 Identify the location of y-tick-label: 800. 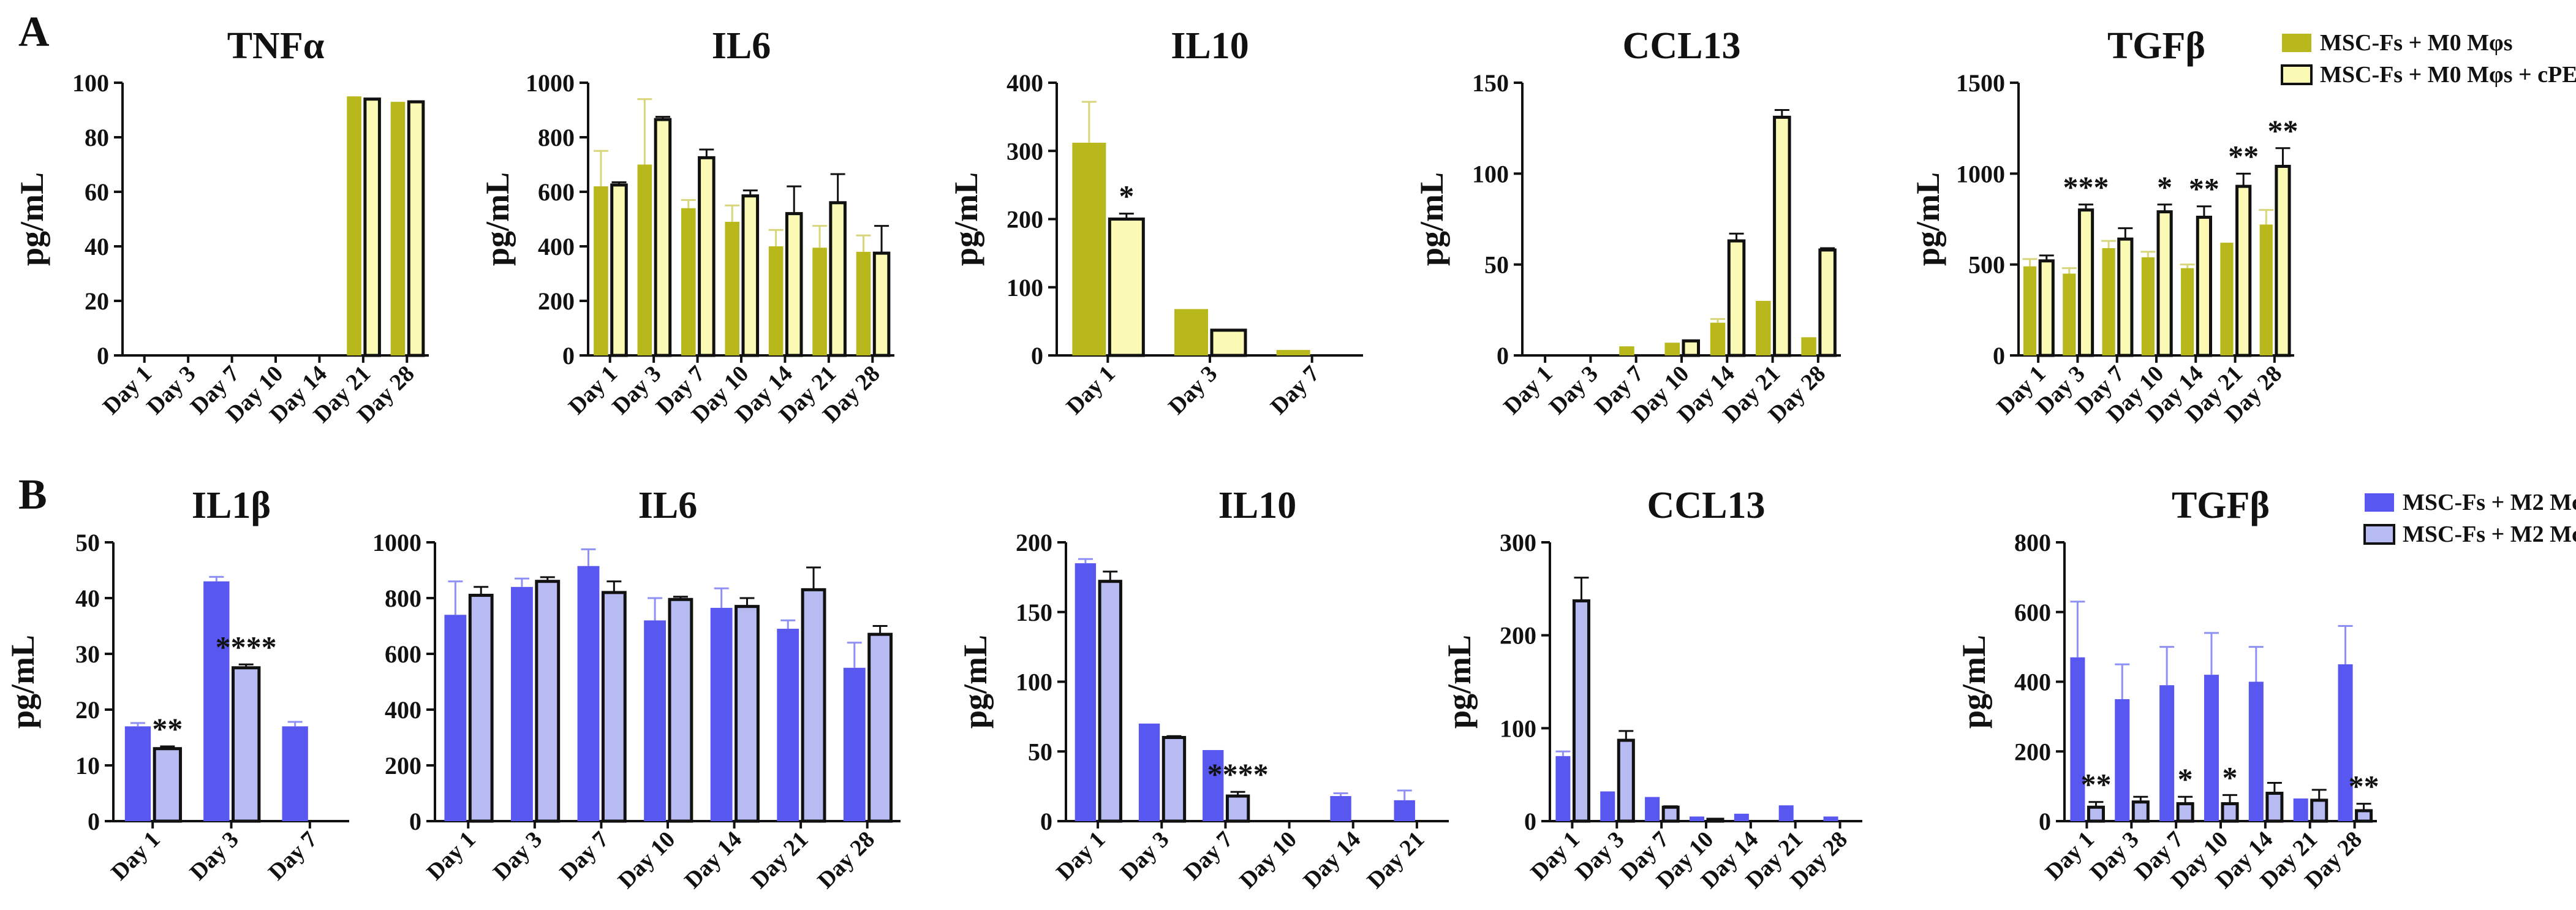
(556, 137).